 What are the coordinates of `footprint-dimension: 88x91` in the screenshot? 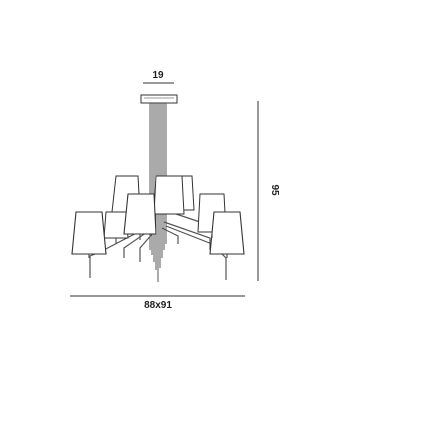 It's located at (157, 303).